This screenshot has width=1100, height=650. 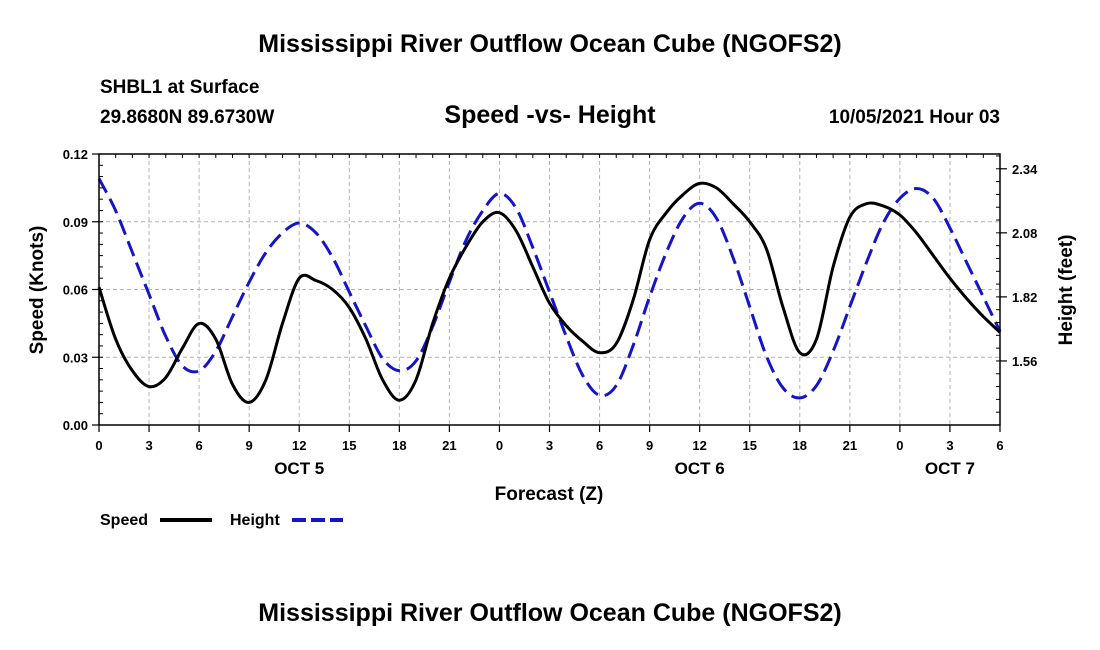 What do you see at coordinates (75, 425) in the screenshot?
I see `y-tick-label: 0.00` at bounding box center [75, 425].